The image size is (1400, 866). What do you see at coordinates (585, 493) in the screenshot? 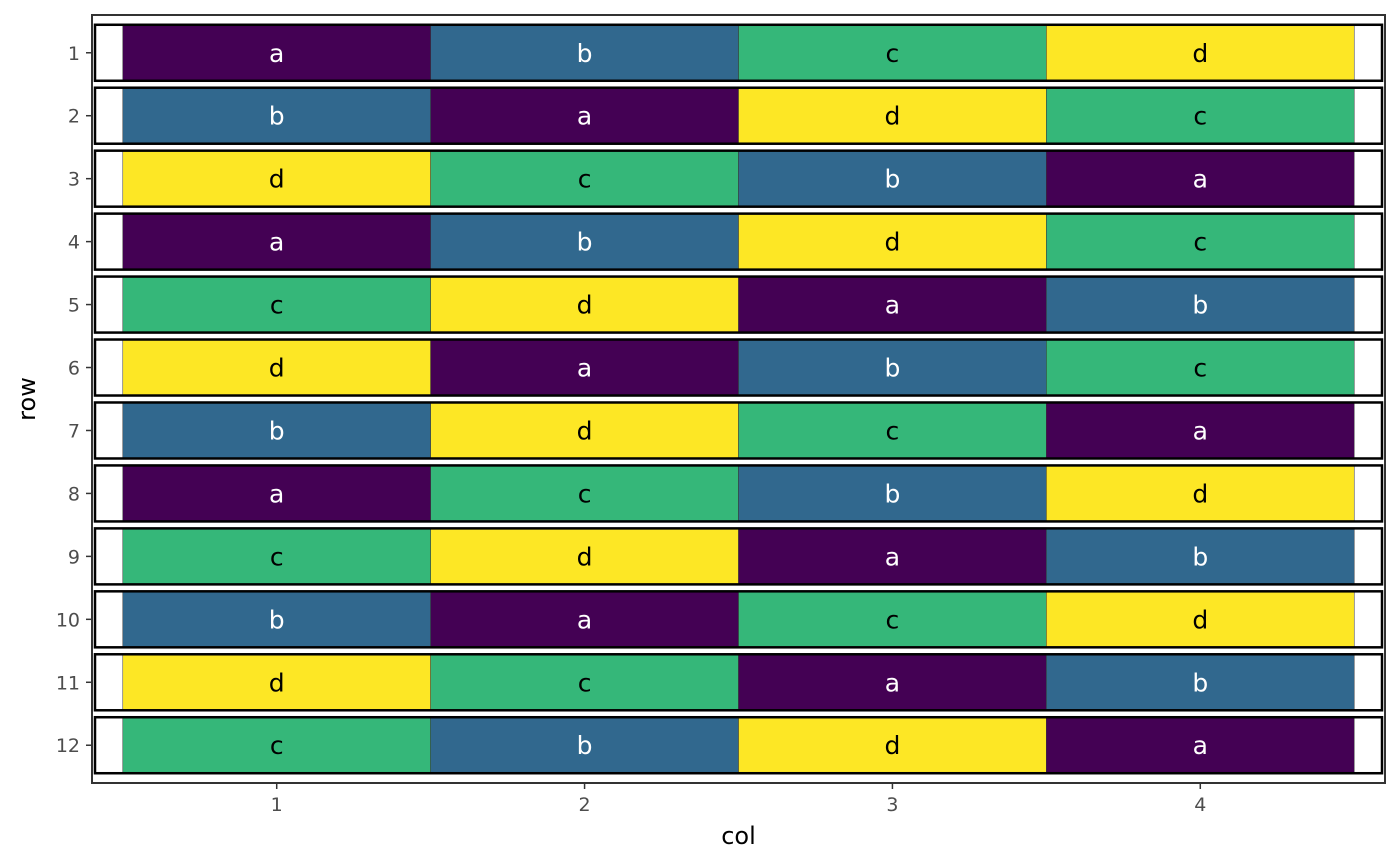
I see `cell-label-r8-c2: c` at bounding box center [585, 493].